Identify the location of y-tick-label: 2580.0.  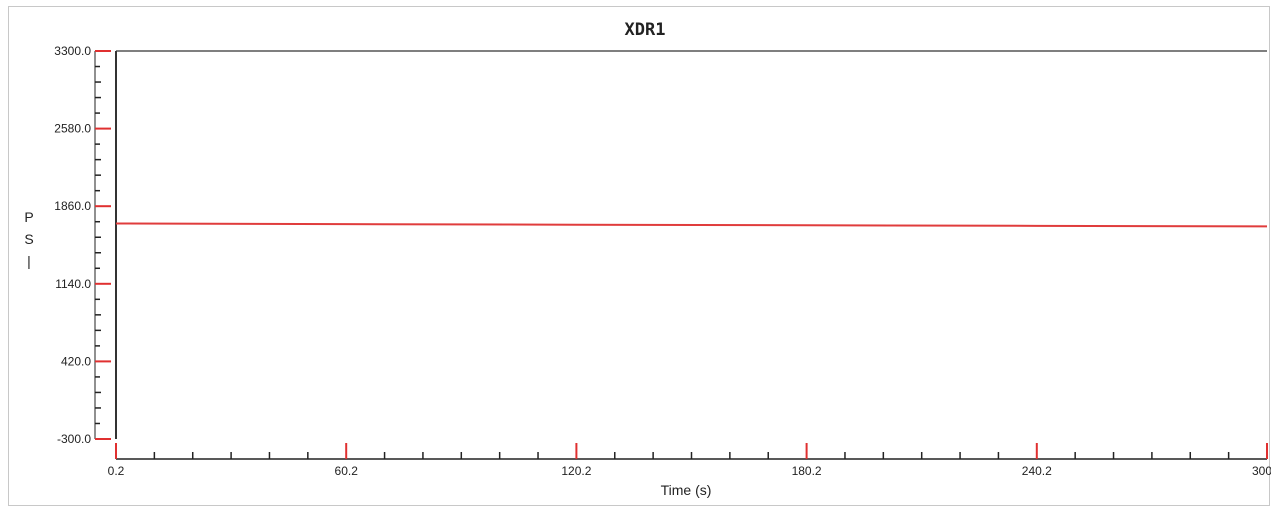
(72, 129).